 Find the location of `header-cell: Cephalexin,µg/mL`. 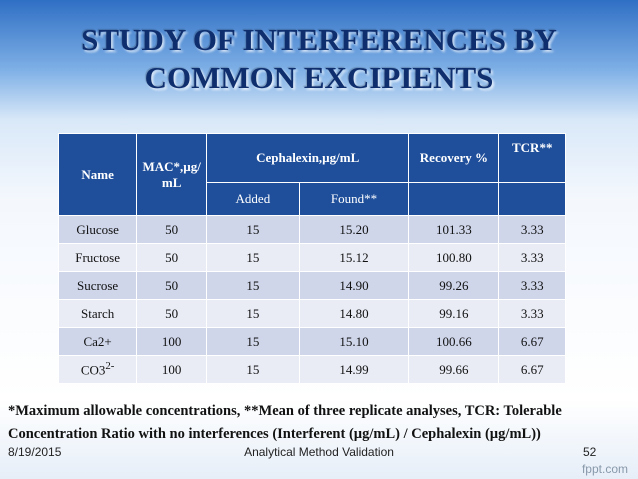

header-cell: Cephalexin,µg/mL is located at coordinates (308, 158).